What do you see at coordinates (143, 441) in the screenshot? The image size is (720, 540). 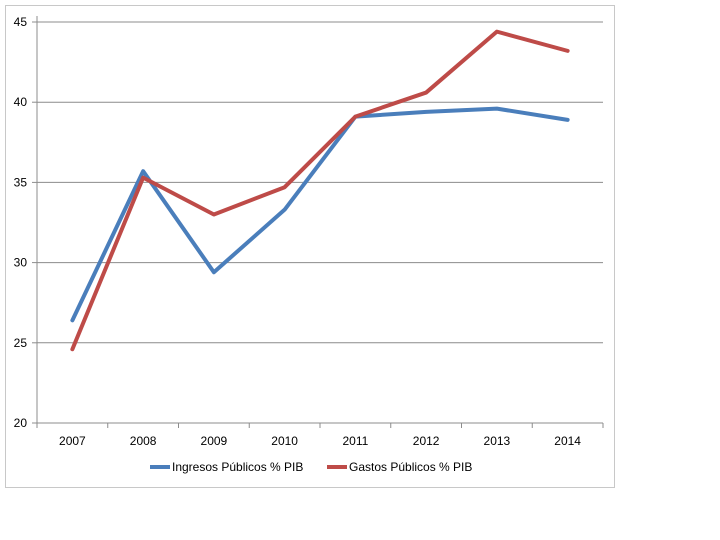 I see `x-tick-label: 2008` at bounding box center [143, 441].